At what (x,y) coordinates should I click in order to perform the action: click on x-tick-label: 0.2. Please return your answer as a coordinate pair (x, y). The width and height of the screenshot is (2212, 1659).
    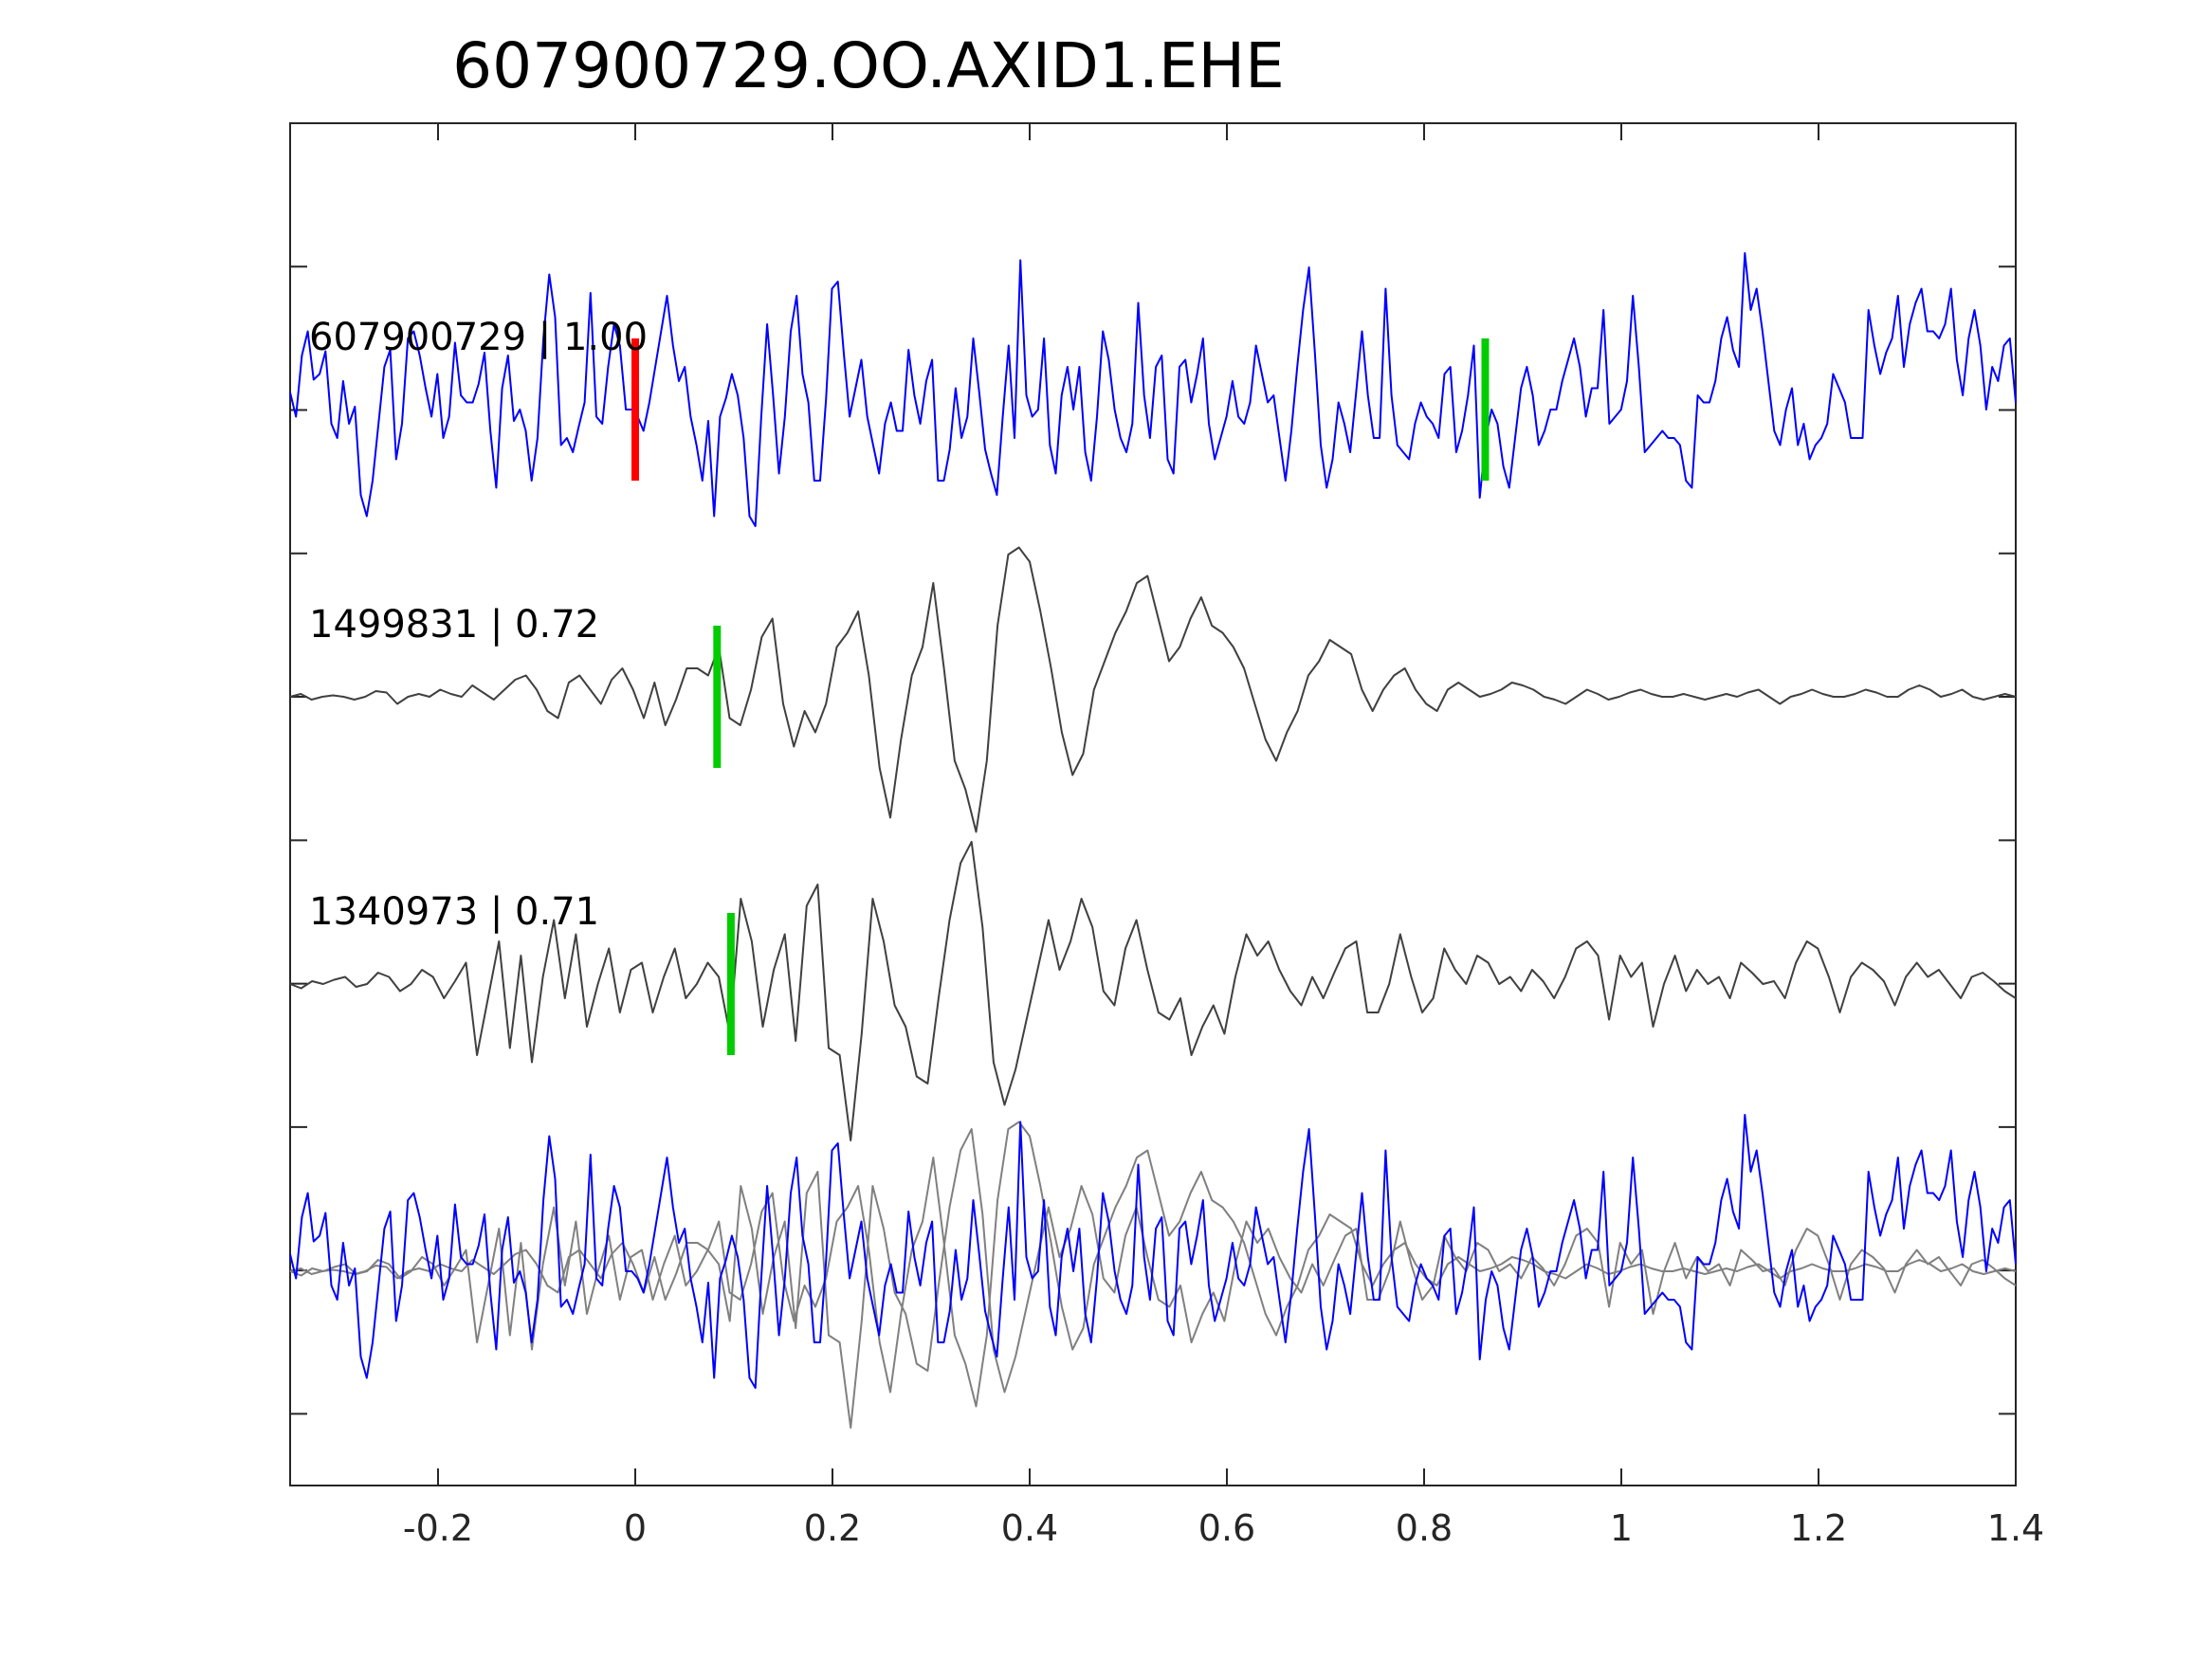
    Looking at the image, I should click on (832, 1528).